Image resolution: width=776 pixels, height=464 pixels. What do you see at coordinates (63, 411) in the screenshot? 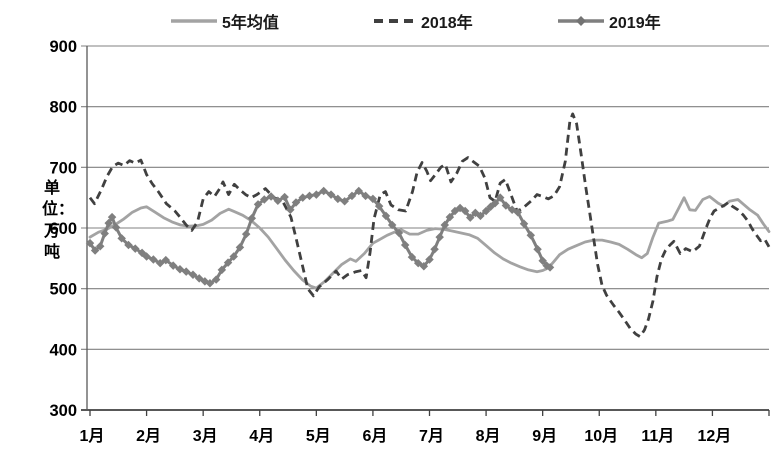
I see `svg-text: 300` at bounding box center [63, 411].